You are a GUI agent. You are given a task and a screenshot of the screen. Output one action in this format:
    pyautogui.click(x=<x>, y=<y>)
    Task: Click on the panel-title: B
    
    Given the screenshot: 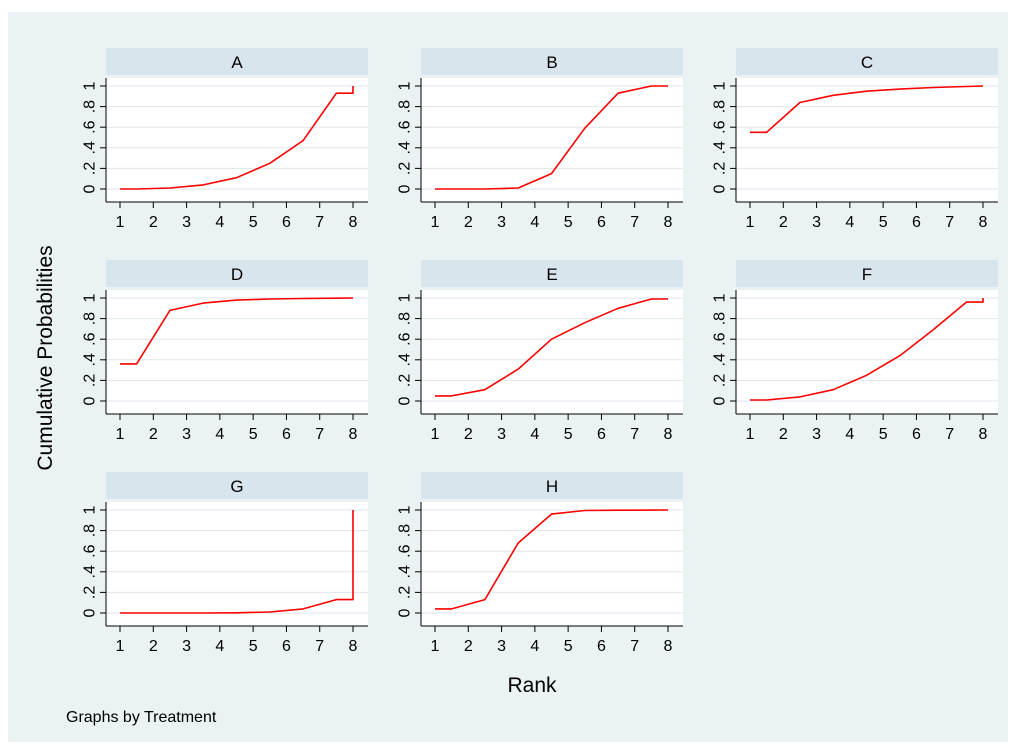 What is the action you would take?
    pyautogui.click(x=551, y=62)
    